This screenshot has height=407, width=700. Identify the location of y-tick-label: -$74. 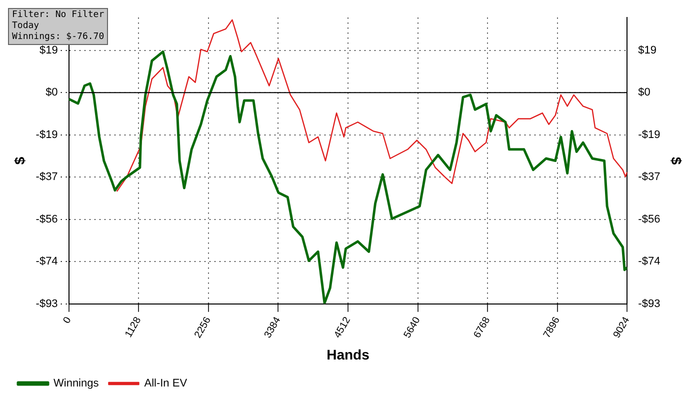
(47, 262).